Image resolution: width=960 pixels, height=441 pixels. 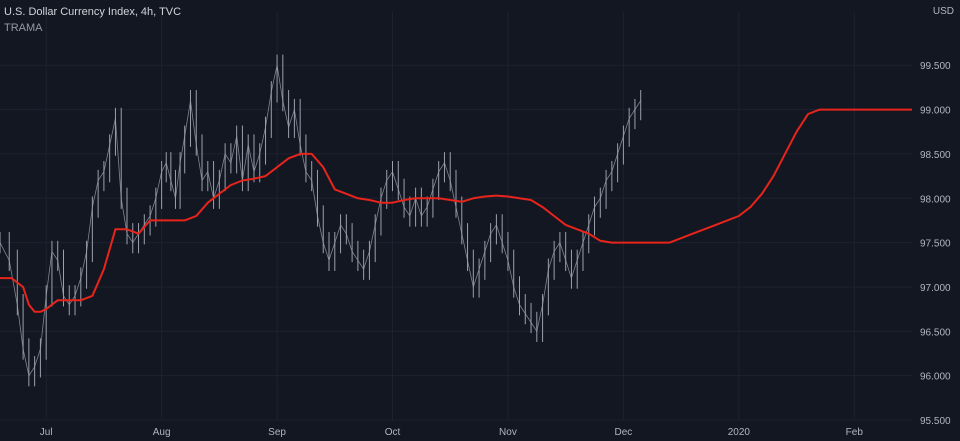 I want to click on y-tick-label: 95.500, so click(x=935, y=421).